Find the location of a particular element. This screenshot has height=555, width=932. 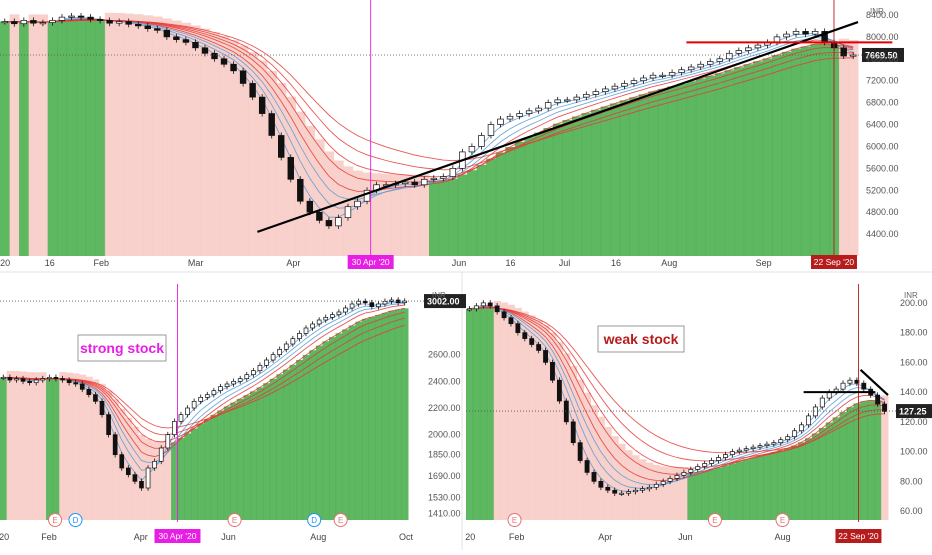

y-tick-label: 8400.00 is located at coordinates (882, 15).